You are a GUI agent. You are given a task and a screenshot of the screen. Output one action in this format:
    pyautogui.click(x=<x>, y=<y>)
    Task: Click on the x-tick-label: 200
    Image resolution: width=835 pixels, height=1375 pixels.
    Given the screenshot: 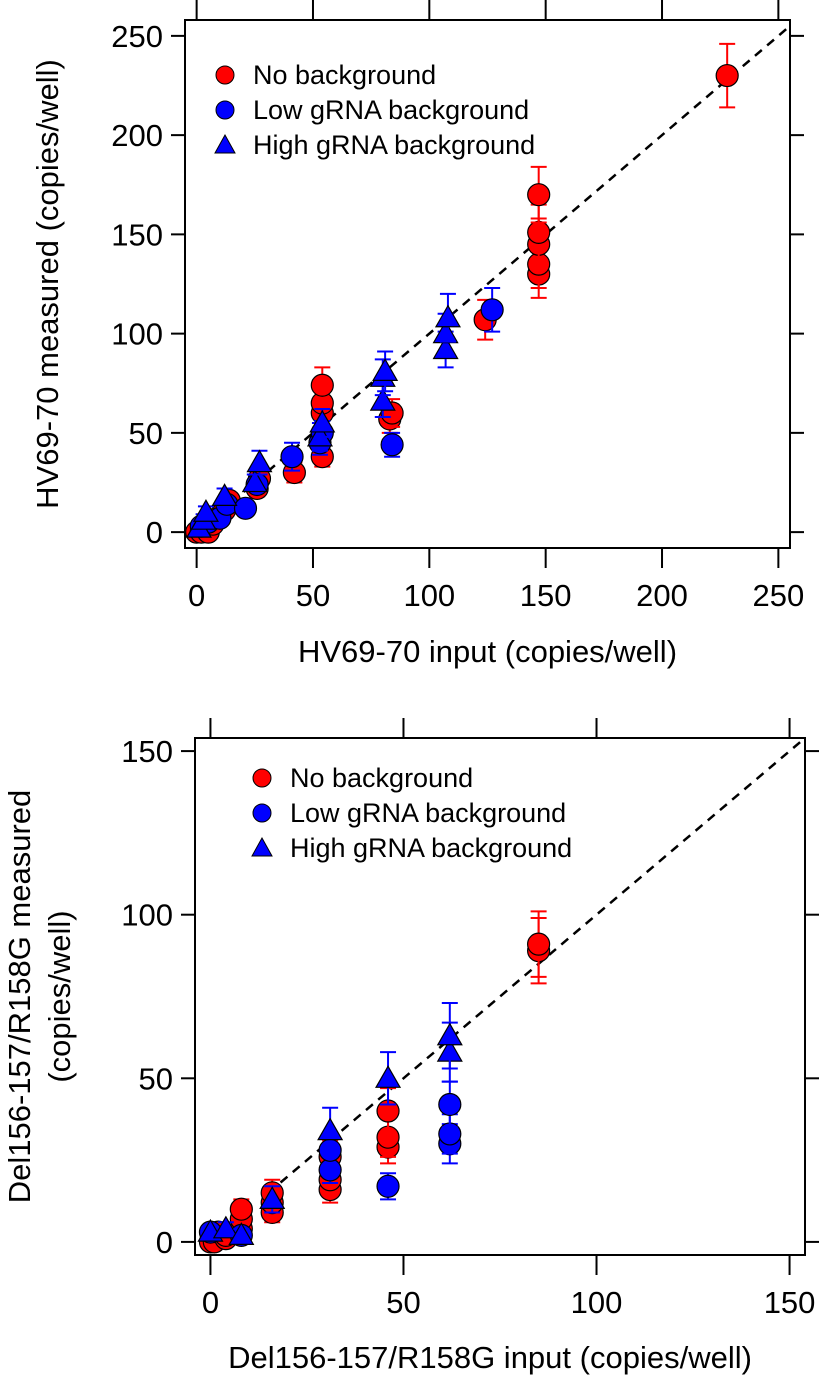 What is the action you would take?
    pyautogui.click(x=662, y=595)
    